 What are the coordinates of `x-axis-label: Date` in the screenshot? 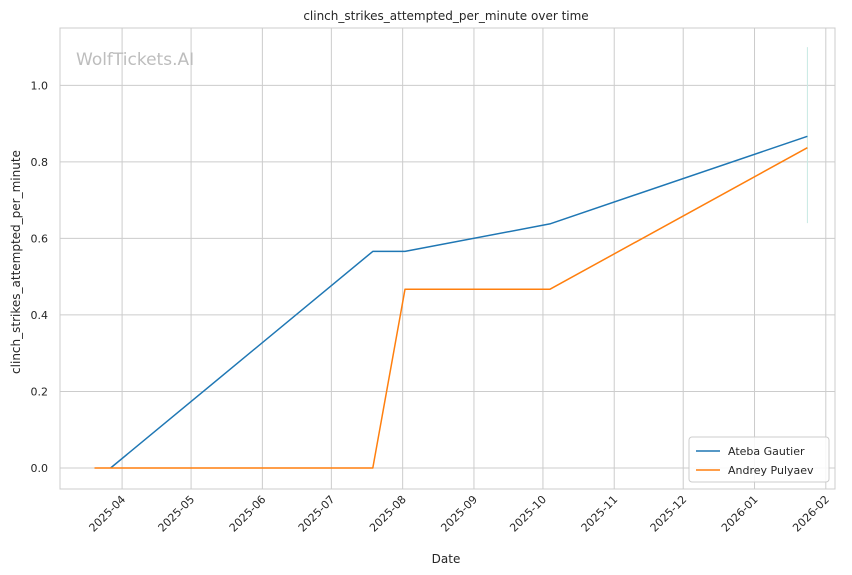 It's located at (446, 559).